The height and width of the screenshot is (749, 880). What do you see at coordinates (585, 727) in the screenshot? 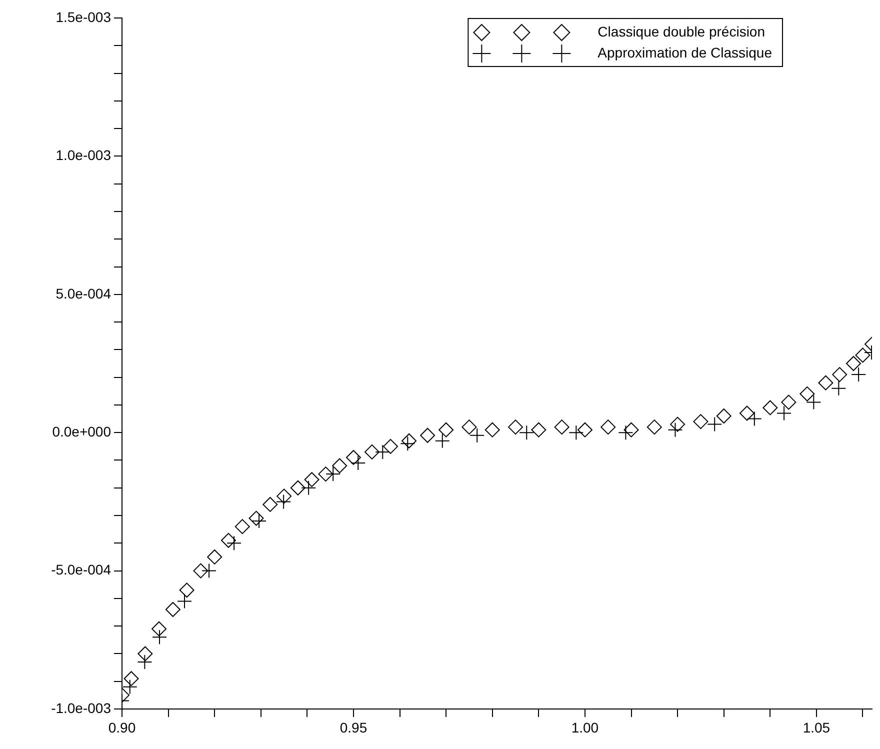
I see `x-tick-label: 1.00` at bounding box center [585, 727].